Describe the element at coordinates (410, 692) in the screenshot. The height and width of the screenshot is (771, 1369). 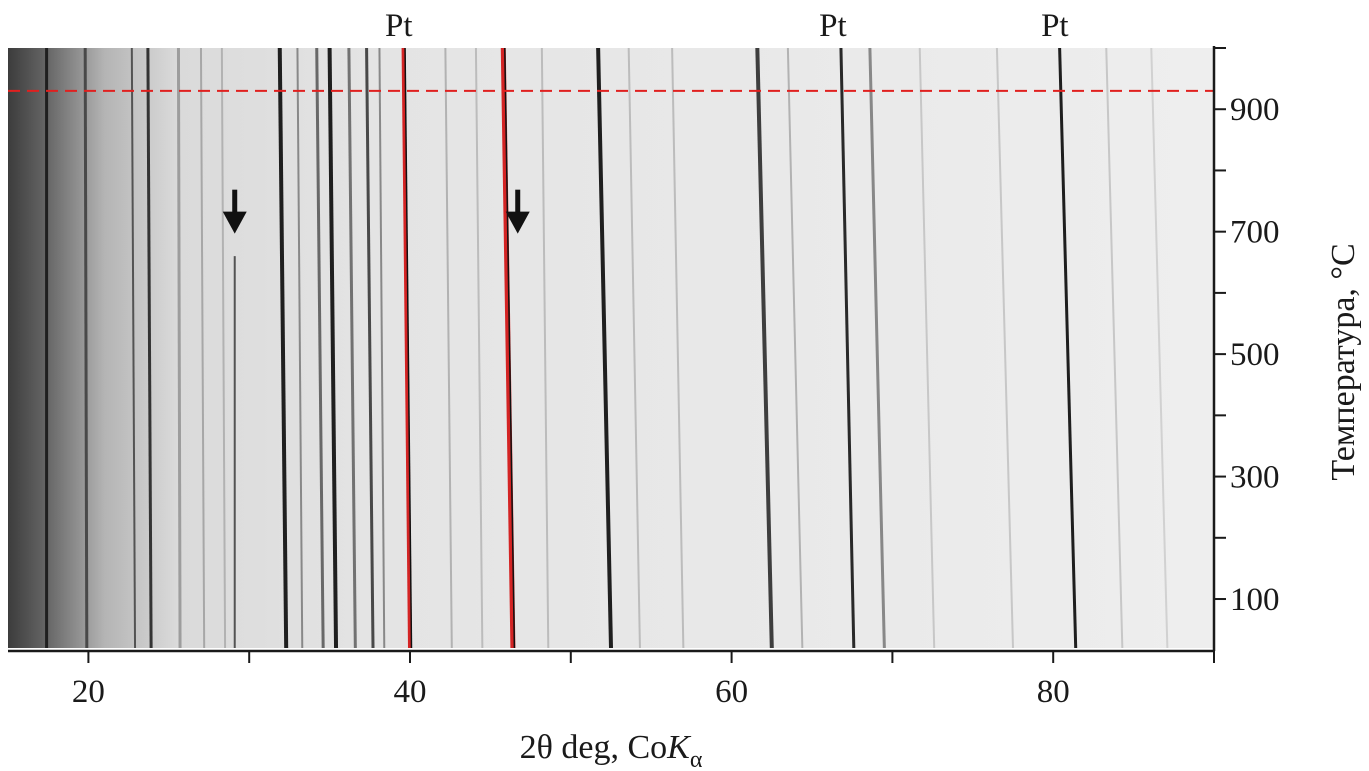
I see `x-tick-label: 40` at that location.